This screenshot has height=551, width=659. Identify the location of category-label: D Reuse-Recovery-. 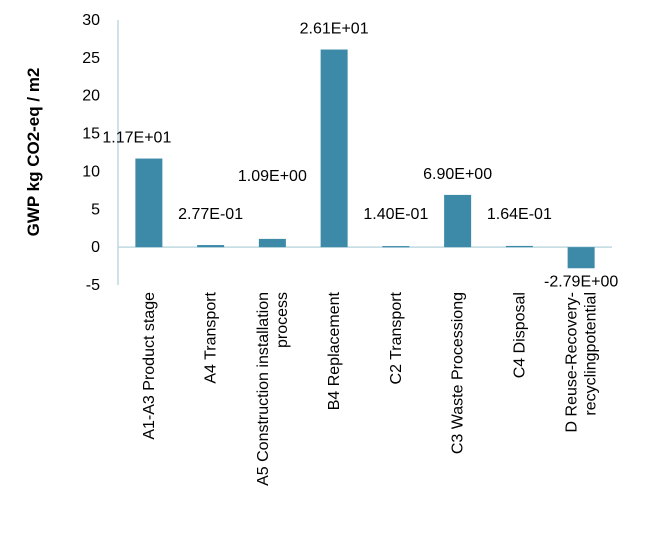
(572, 362).